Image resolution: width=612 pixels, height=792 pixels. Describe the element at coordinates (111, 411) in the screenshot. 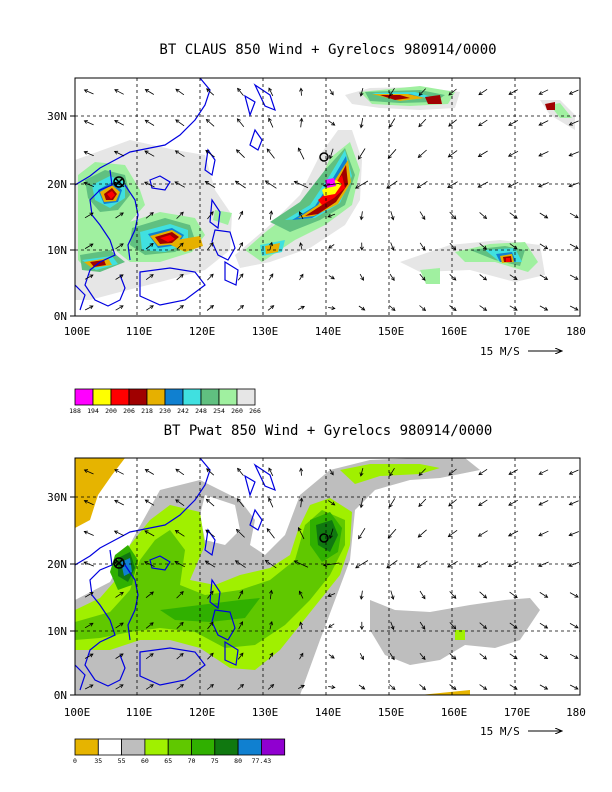

I see `colorbar-label: 200` at that location.